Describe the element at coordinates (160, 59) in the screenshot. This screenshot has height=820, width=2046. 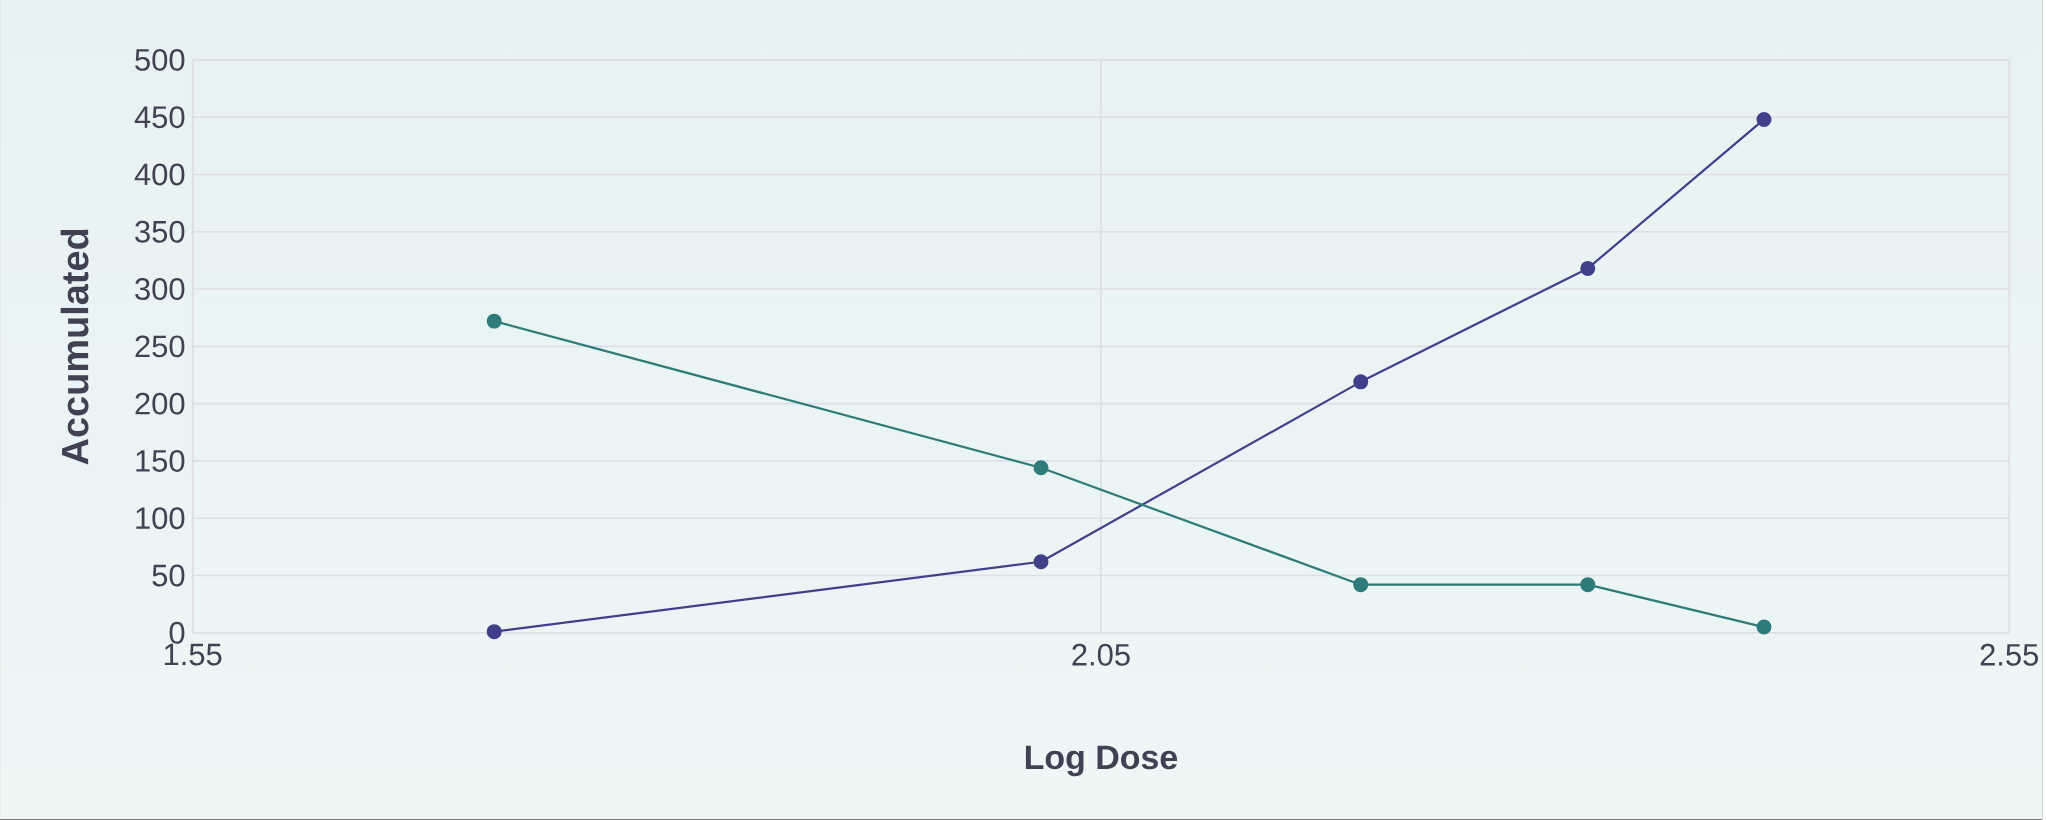
I see `y-tick-label: 500` at that location.